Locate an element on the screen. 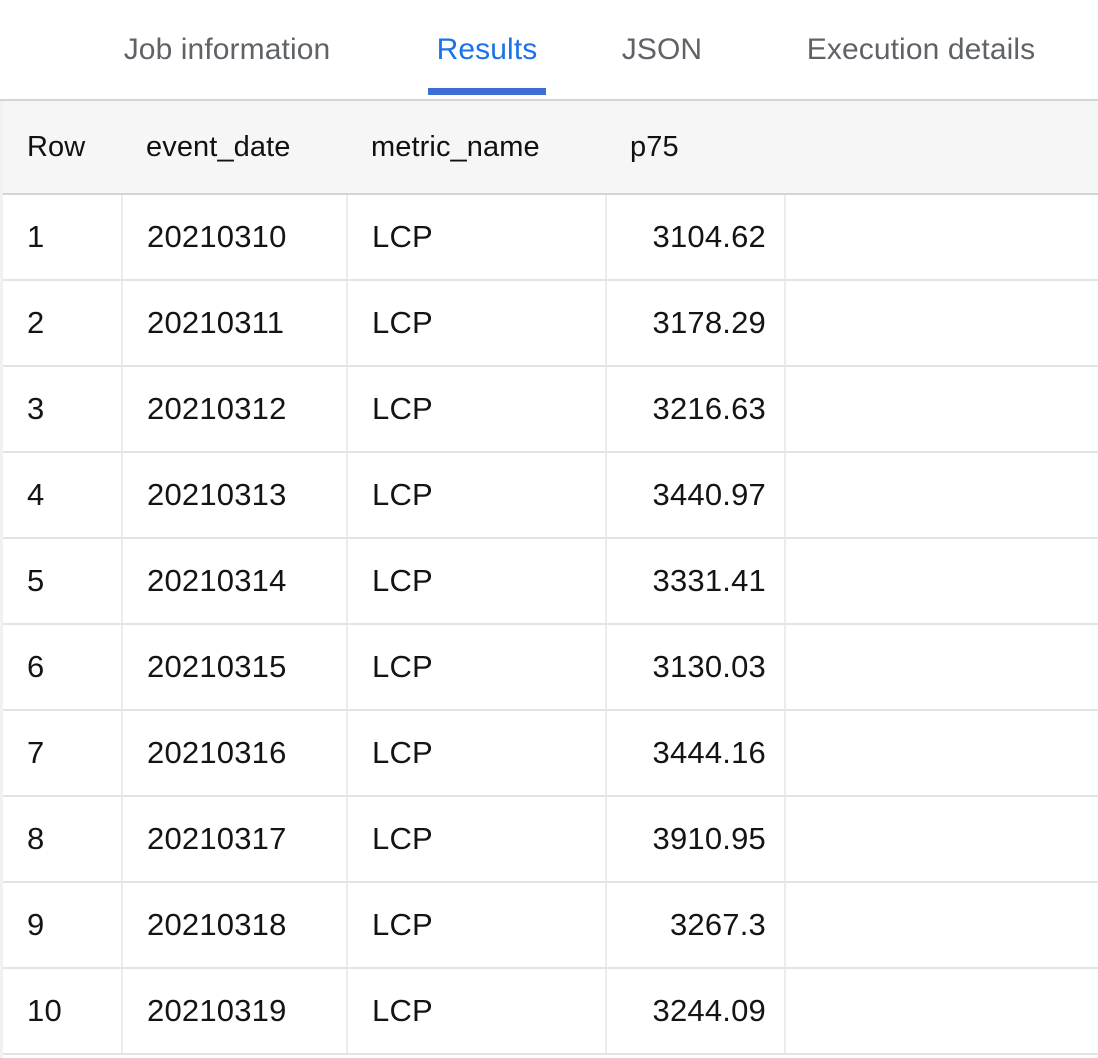  table-row: 2 20210311 LCP 3178.29 is located at coordinates (550, 323).